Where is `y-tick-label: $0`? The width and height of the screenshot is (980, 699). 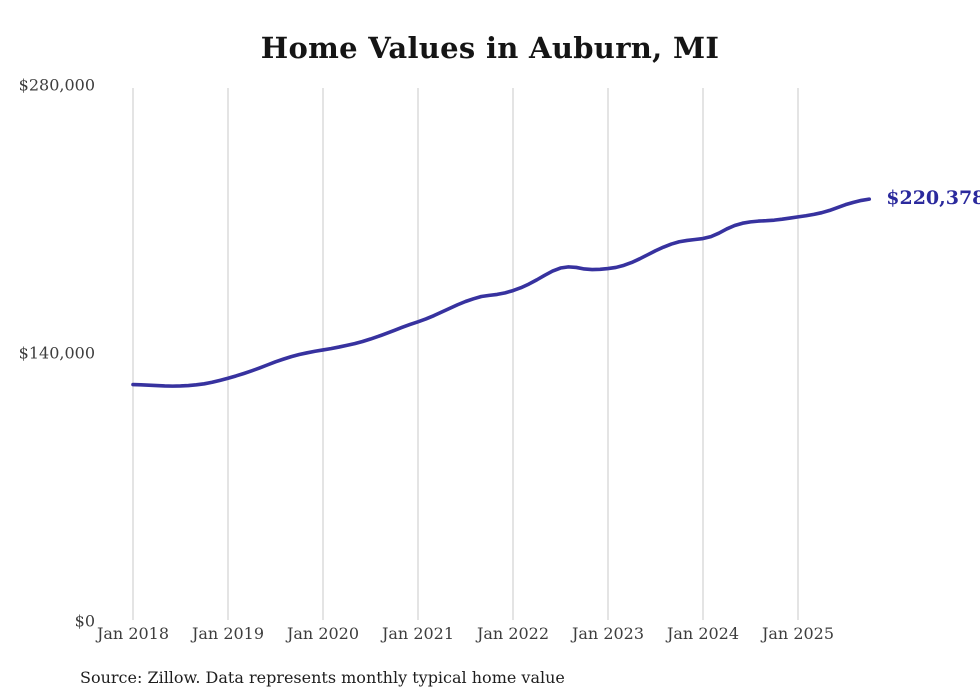
y-tick-label: $0 is located at coordinates (85, 621).